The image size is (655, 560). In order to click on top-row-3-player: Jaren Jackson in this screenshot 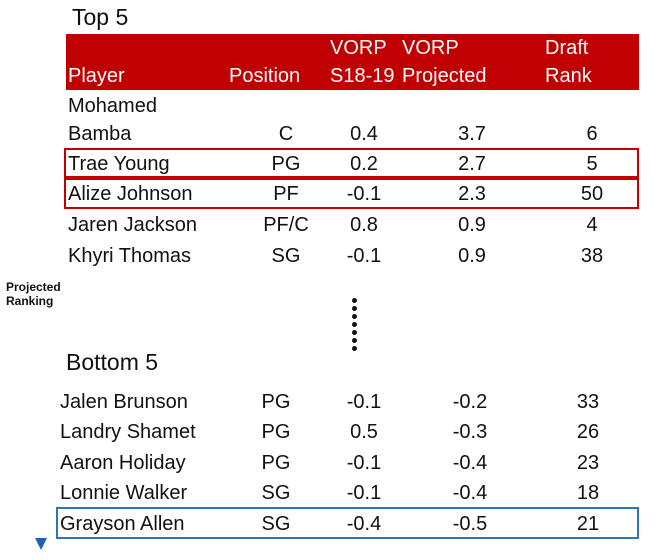, I will do `click(132, 225)`.